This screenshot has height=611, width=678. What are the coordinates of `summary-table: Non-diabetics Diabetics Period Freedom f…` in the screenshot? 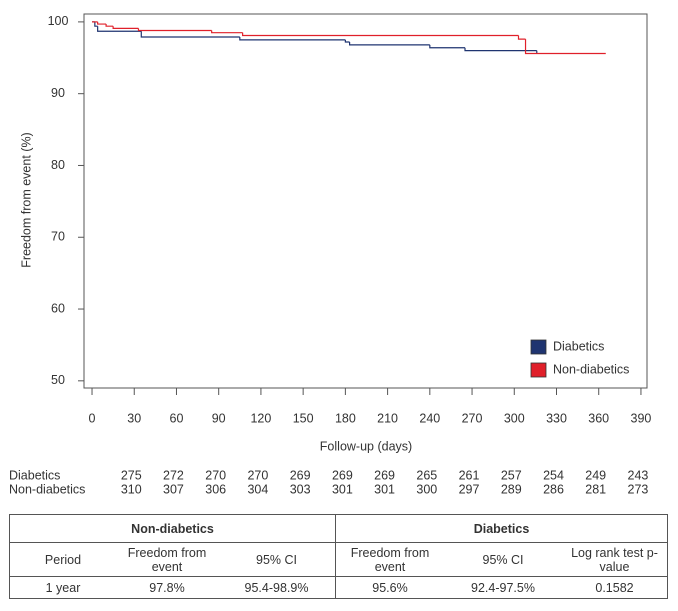 It's located at (338, 556).